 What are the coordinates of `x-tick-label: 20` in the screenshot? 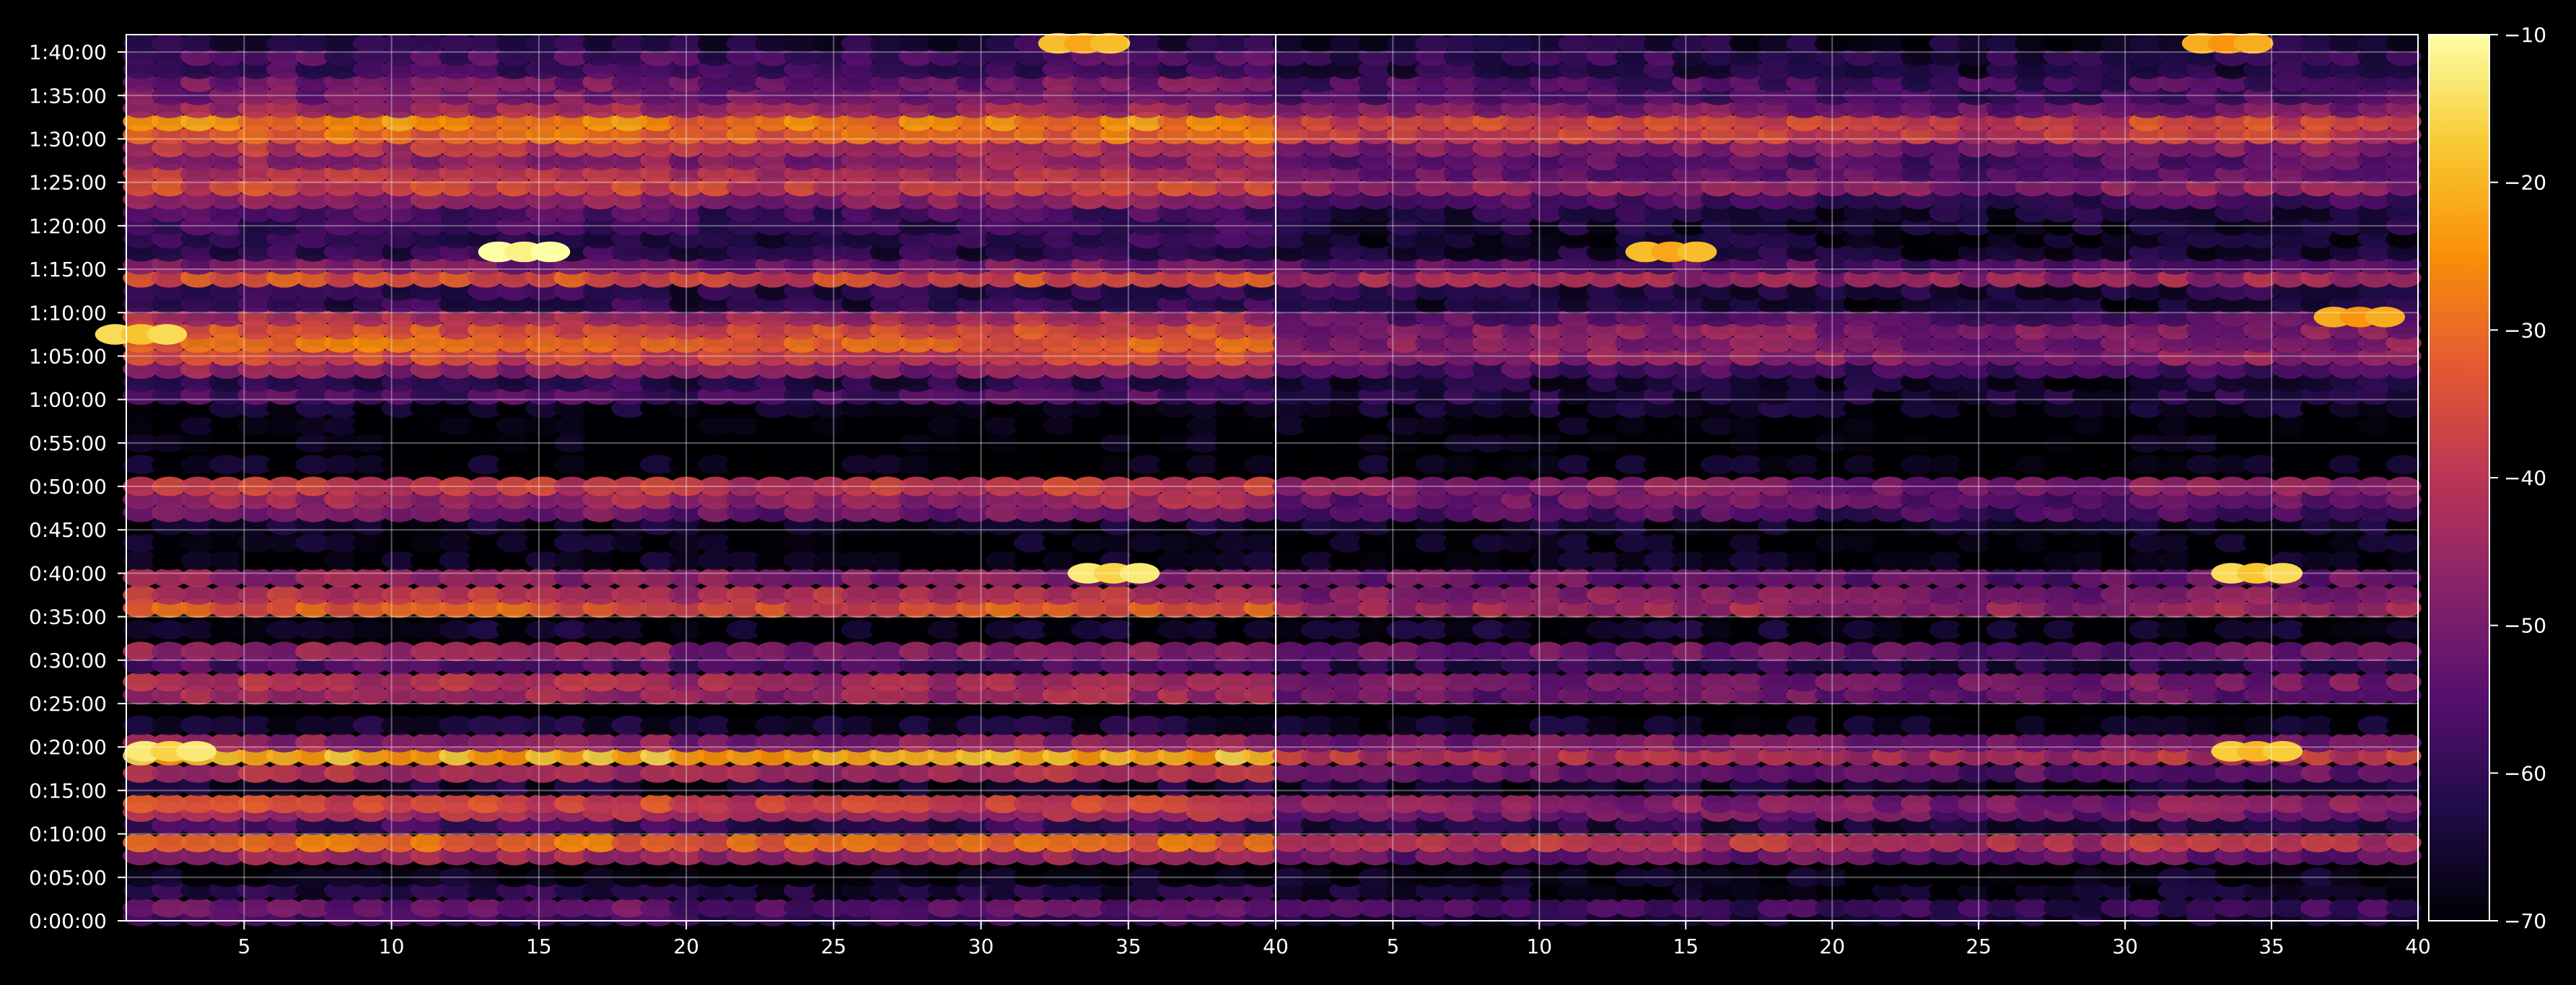 It's located at (686, 946).